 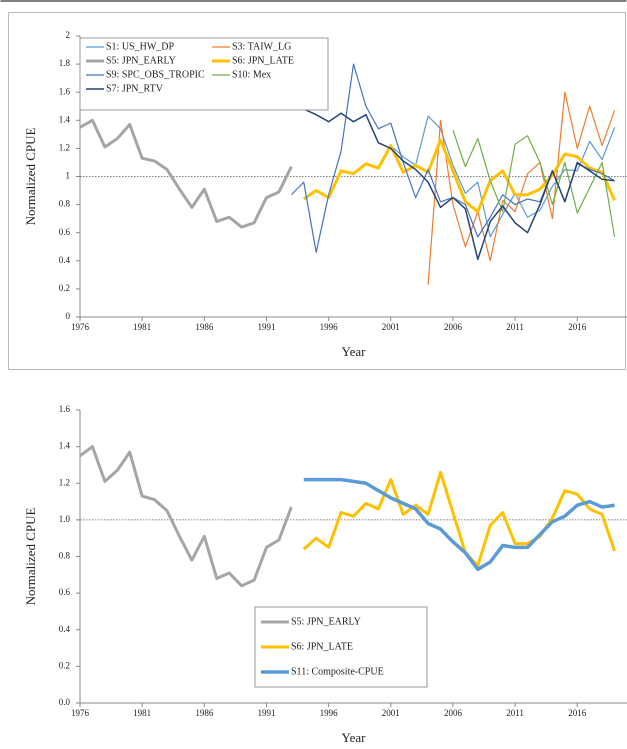 What do you see at coordinates (65, 702) in the screenshot?
I see `y-tick-label: 0.0` at bounding box center [65, 702].